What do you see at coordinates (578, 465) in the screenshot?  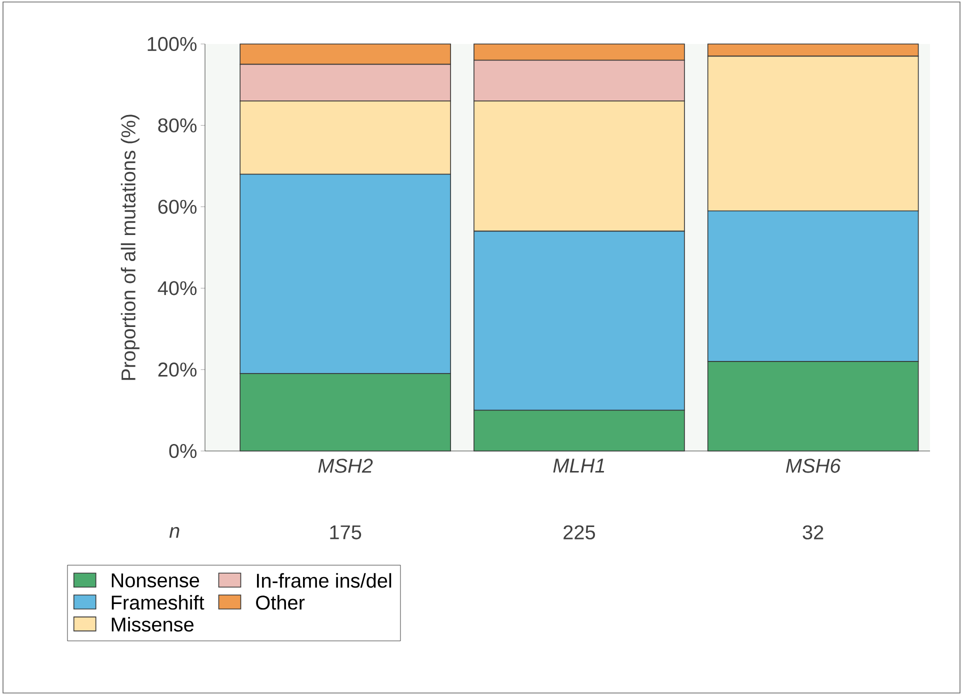 I see `x-tick-label: MLH1` at bounding box center [578, 465].